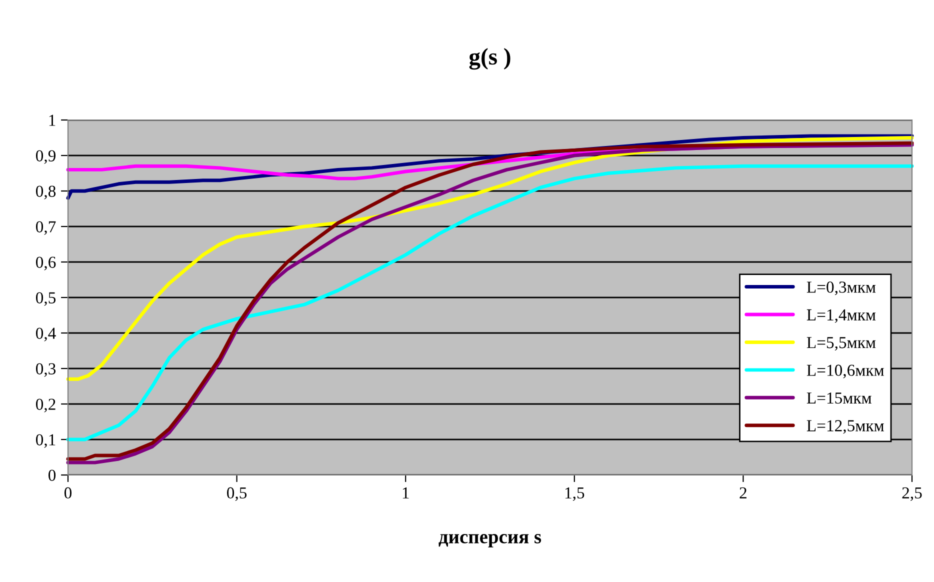  What do you see at coordinates (405, 492) in the screenshot?
I see `x-tick-label: 1` at bounding box center [405, 492].